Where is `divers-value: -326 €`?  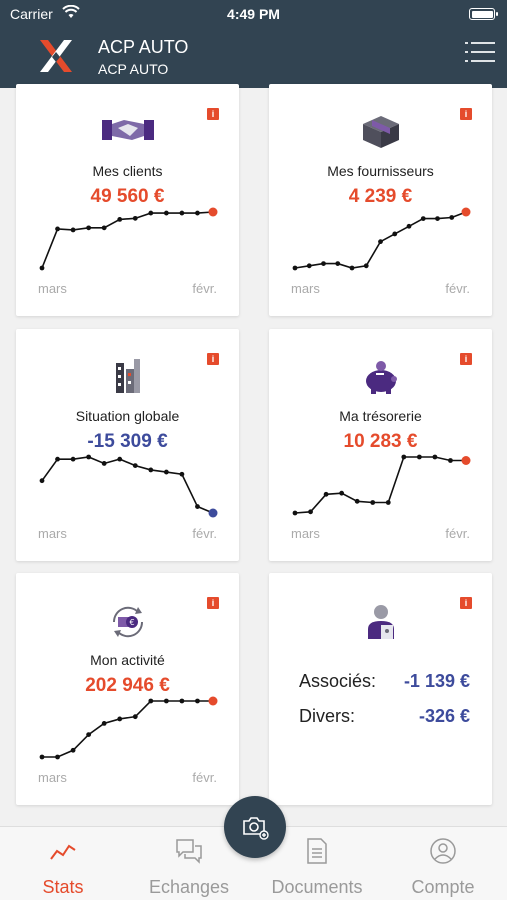 divers-value: -326 € is located at coordinates (444, 716).